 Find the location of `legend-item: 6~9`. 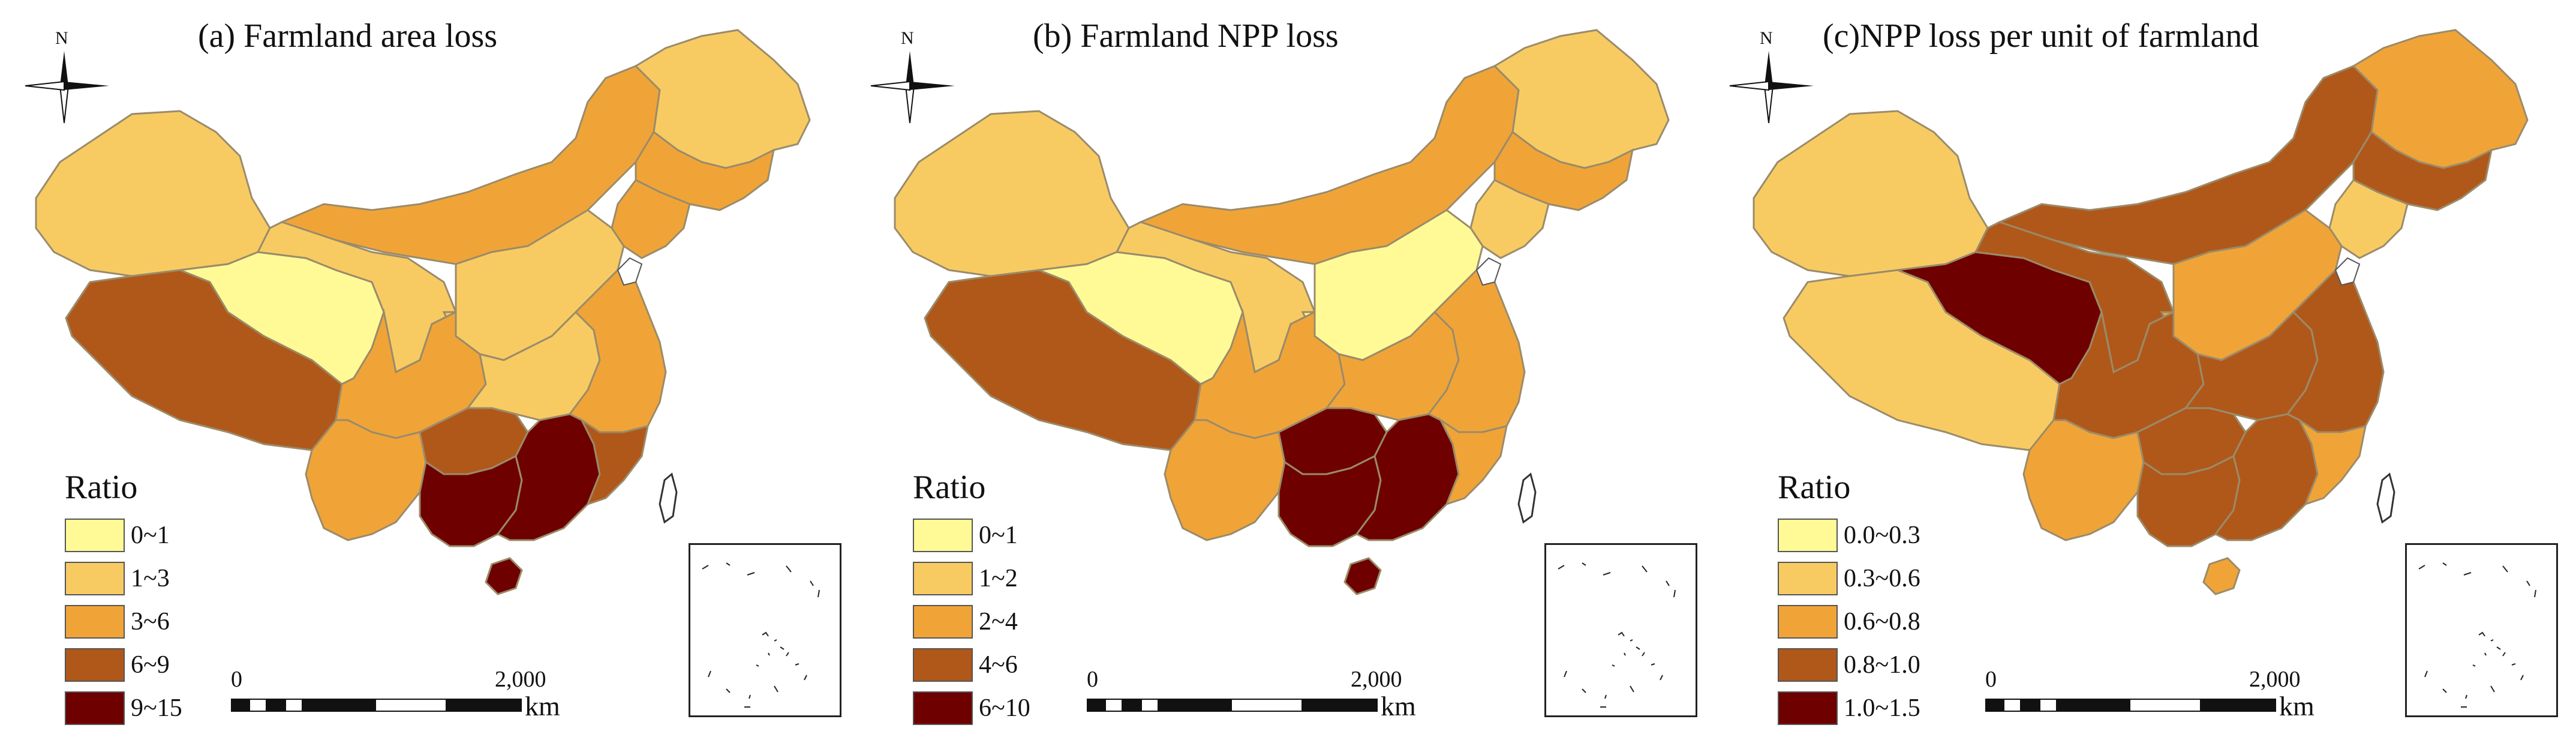

legend-item: 6~9 is located at coordinates (124, 665).